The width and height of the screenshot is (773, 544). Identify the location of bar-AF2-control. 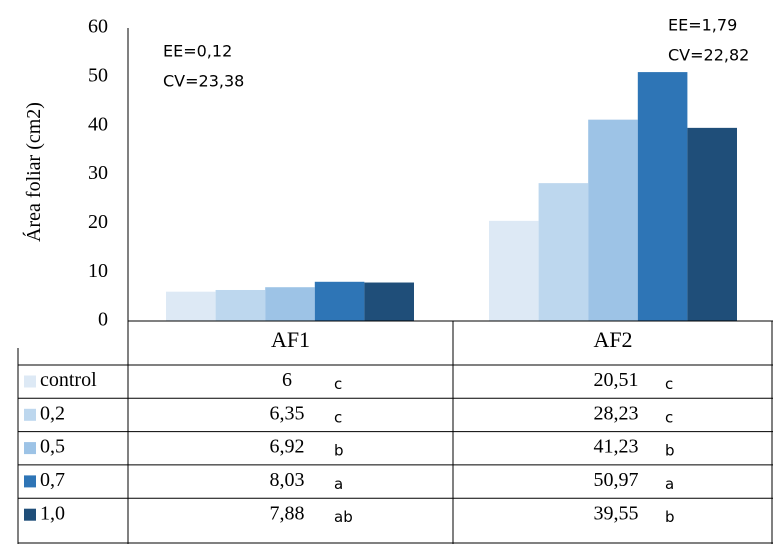
(514, 270).